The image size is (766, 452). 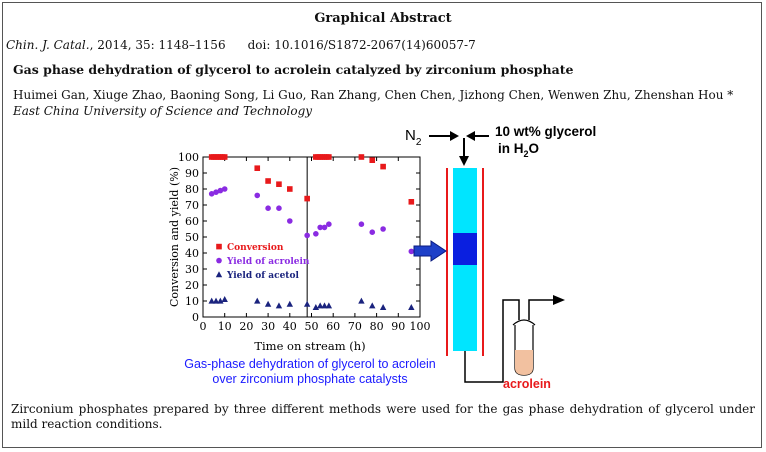 I want to click on journal-name: Chin. J. Catal., so click(x=48, y=45).